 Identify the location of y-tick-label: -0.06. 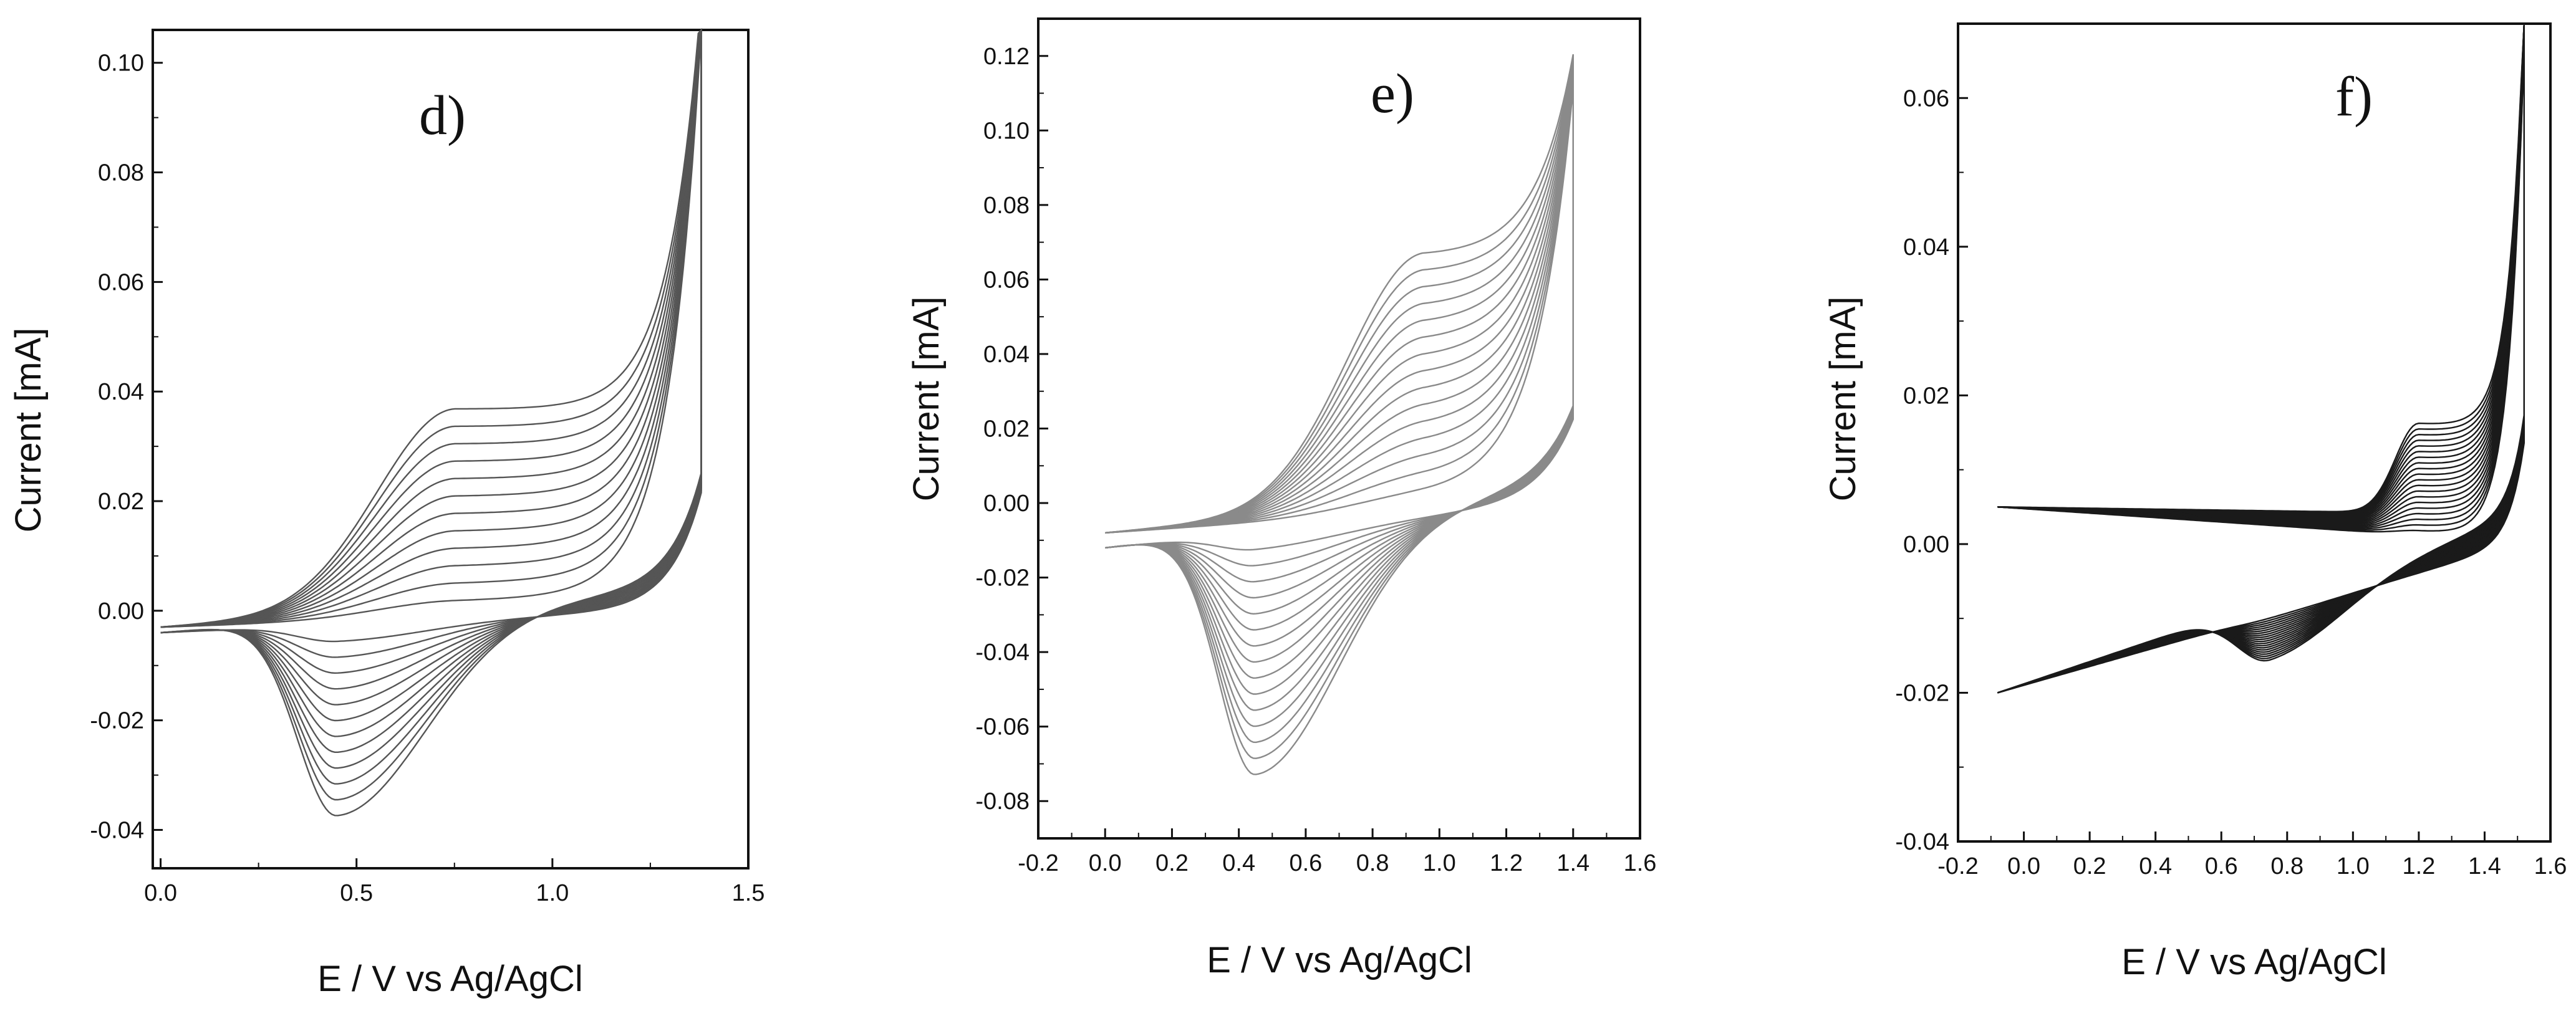
(1002, 727).